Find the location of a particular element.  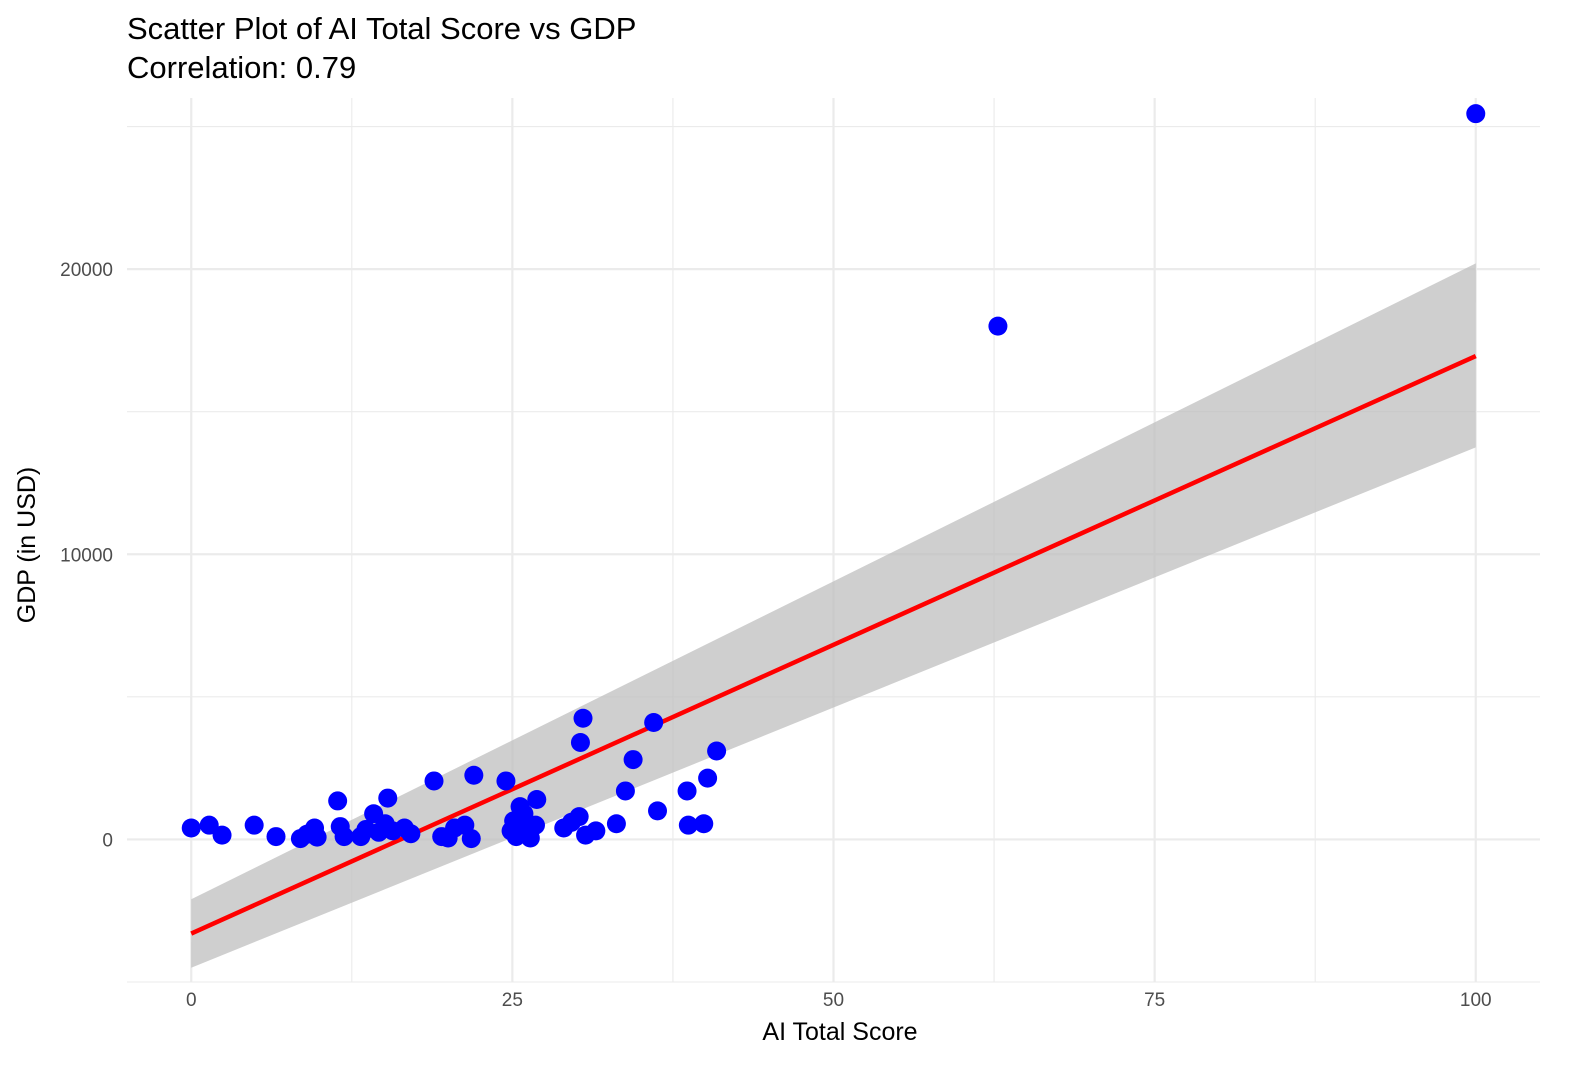

y-tick-label: 20000 is located at coordinates (86, 270).